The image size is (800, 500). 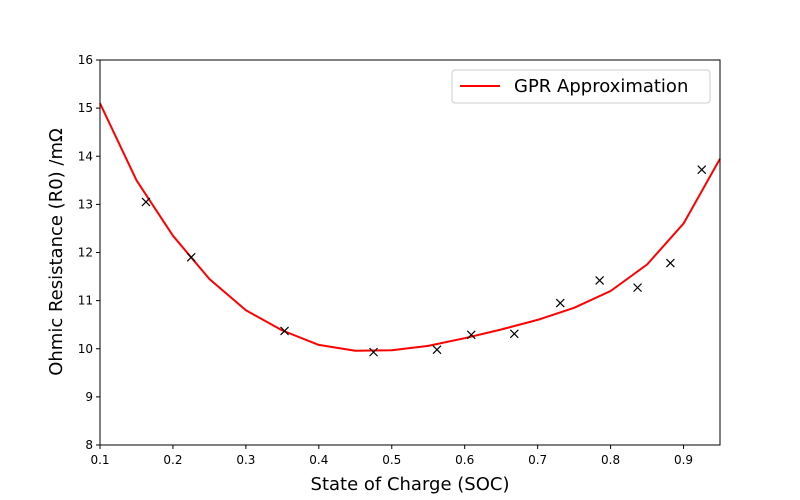 What do you see at coordinates (85, 156) in the screenshot?
I see `y-tick-label: 14` at bounding box center [85, 156].